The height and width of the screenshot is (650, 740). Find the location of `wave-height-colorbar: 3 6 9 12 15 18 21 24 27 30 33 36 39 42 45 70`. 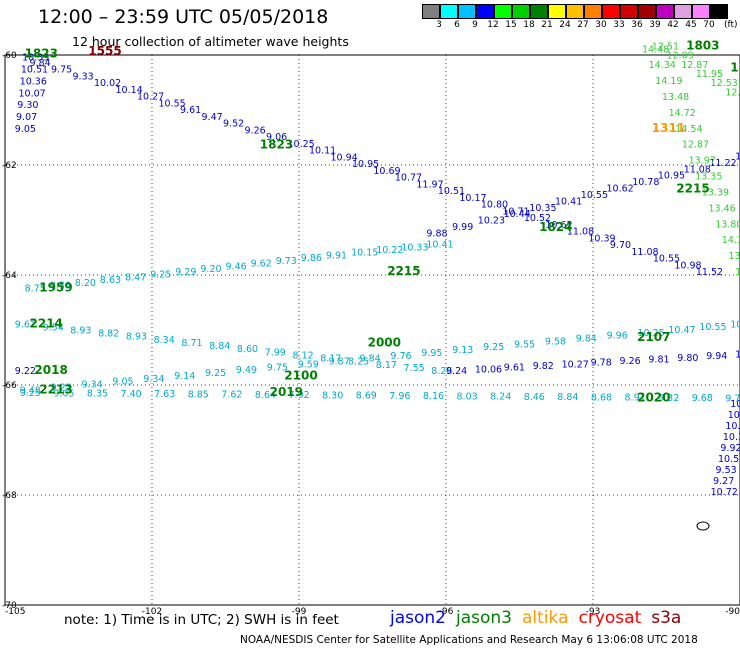

wave-height-colorbar: 3 6 9 12 15 18 21 24 27 30 33 36 39 42 45 70 is located at coordinates (574, 17).